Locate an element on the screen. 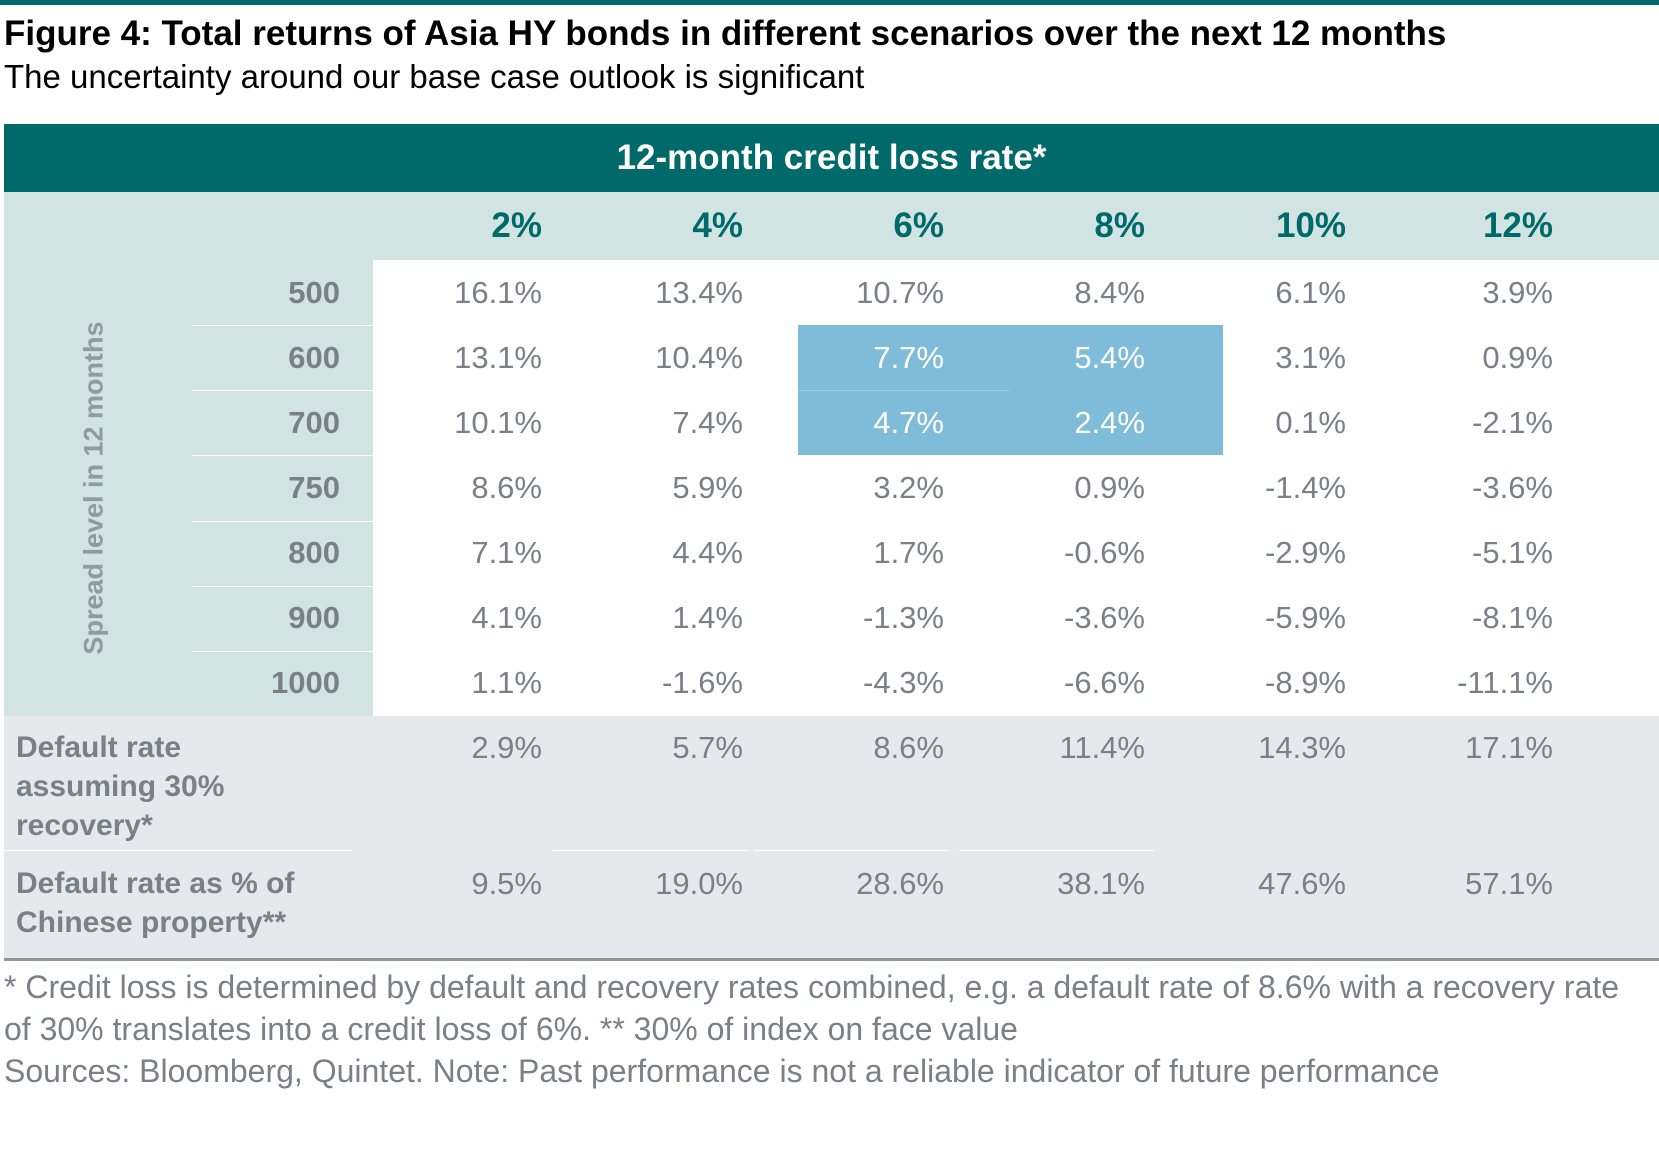  top-rule is located at coordinates (829, 2).